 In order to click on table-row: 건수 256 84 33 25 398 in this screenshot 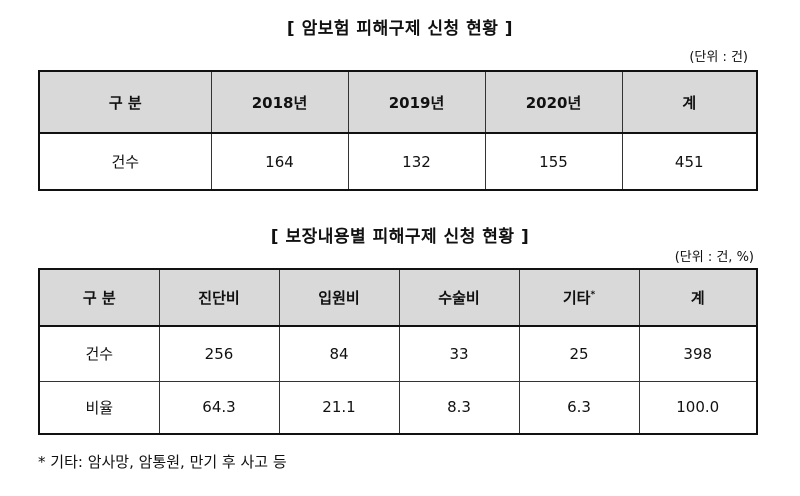, I will do `click(398, 353)`.